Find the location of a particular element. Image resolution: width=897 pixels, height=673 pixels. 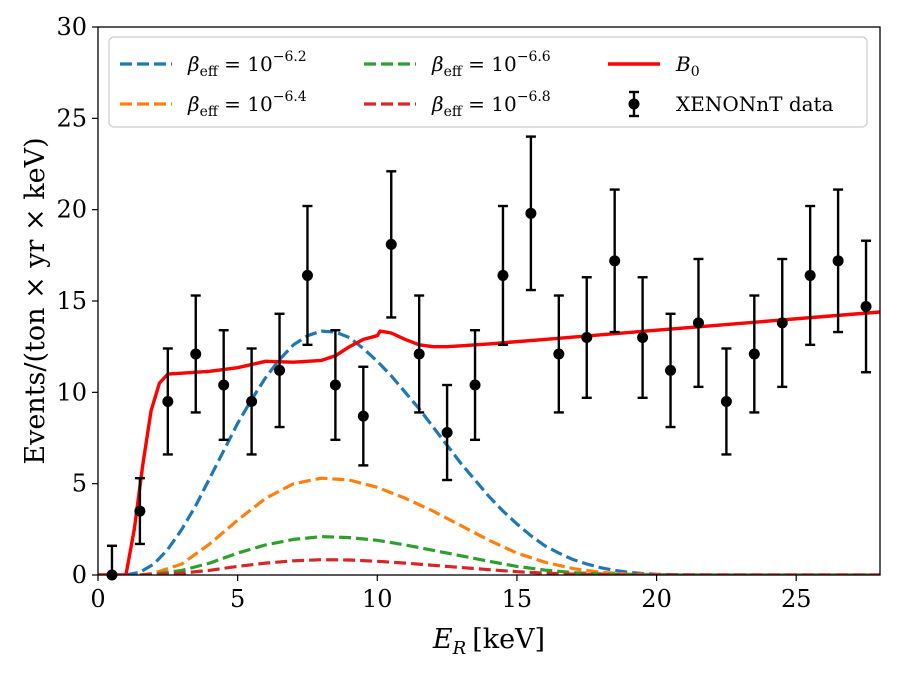

y-tick-label: 15 is located at coordinates (71, 301).